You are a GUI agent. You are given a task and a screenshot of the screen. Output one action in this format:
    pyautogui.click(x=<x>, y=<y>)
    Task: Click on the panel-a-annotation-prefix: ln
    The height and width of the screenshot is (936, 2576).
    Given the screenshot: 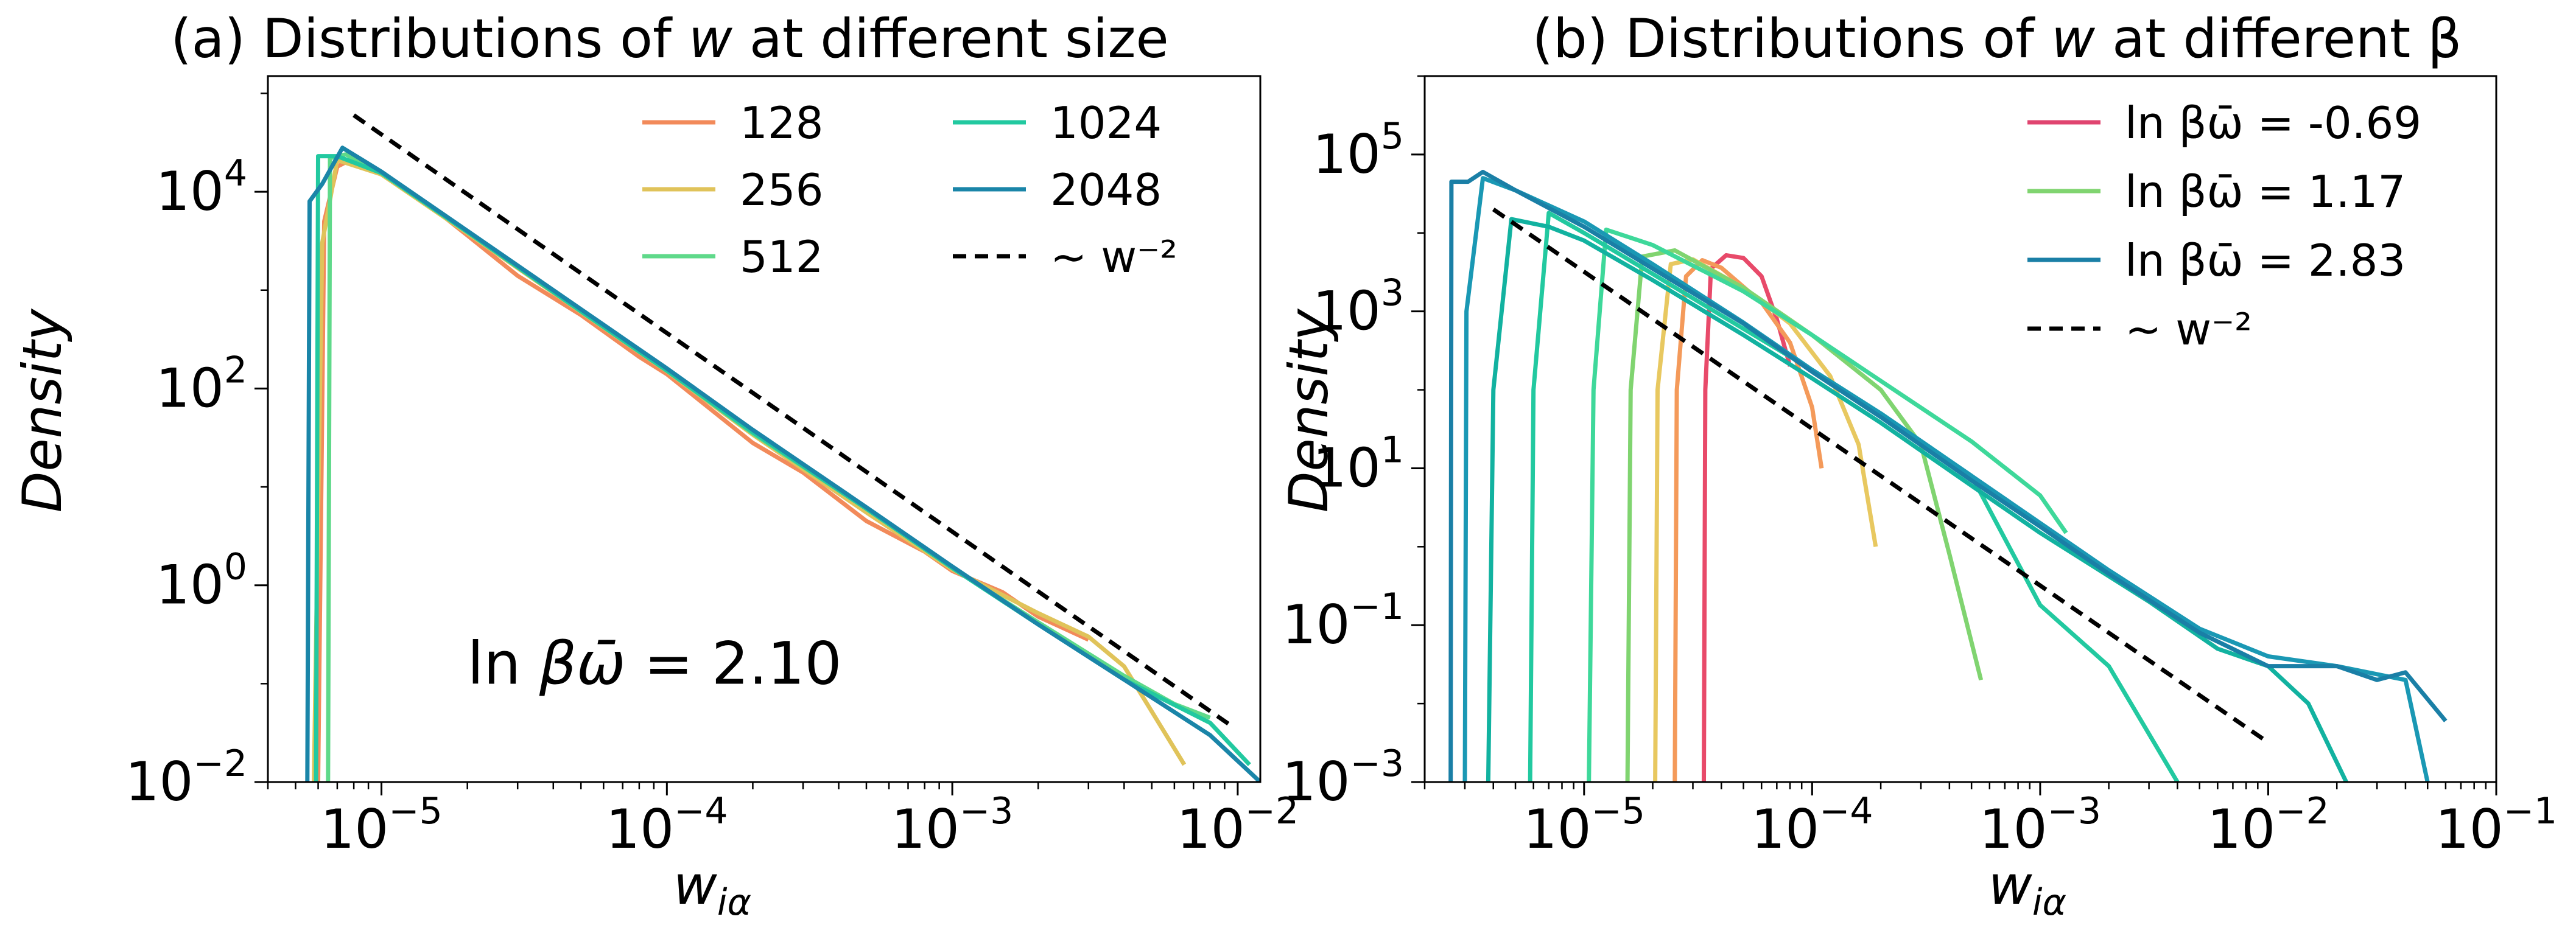 What is the action you would take?
    pyautogui.click(x=494, y=663)
    